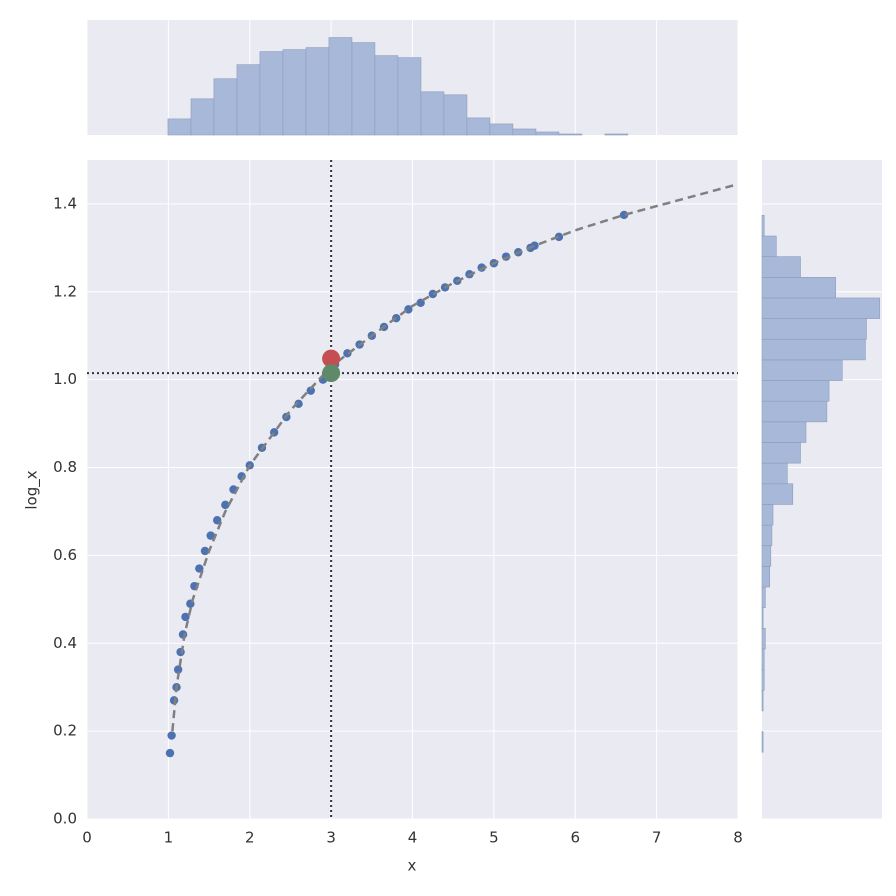  I want to click on x-tick-label: 6, so click(575, 838).